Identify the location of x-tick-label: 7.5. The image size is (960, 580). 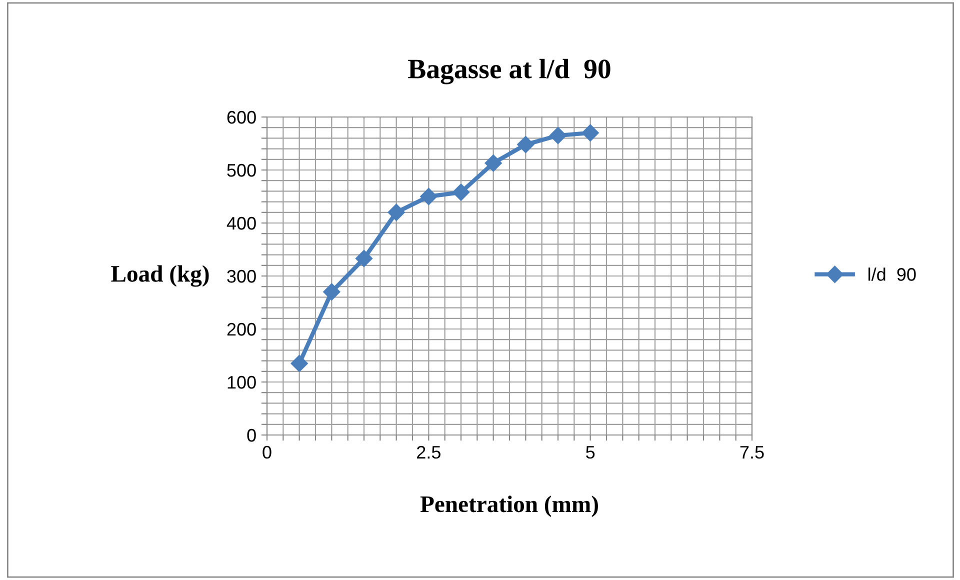
(752, 452).